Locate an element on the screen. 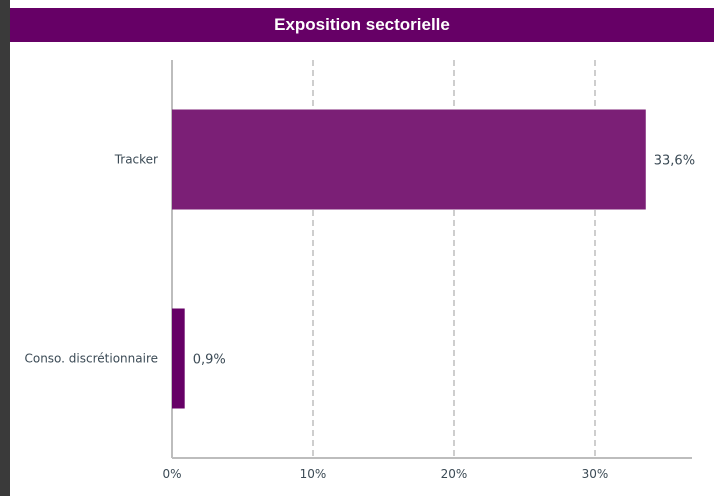 The width and height of the screenshot is (714, 496). data-label: 0,9% is located at coordinates (209, 360).